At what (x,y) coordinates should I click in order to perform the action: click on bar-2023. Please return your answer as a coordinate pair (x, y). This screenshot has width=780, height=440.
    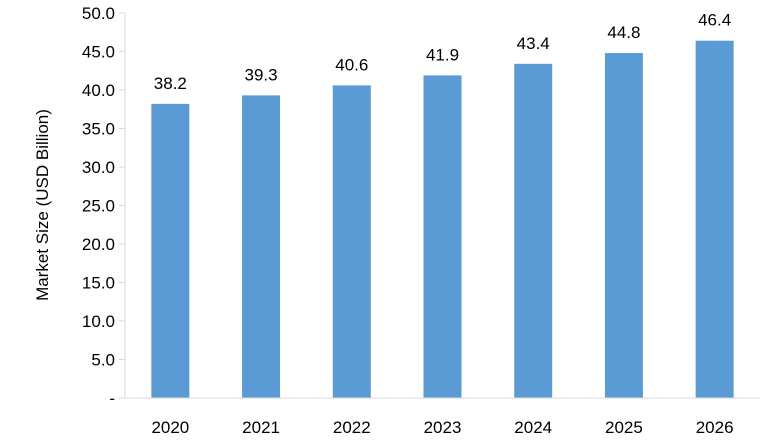
    Looking at the image, I should click on (442, 237).